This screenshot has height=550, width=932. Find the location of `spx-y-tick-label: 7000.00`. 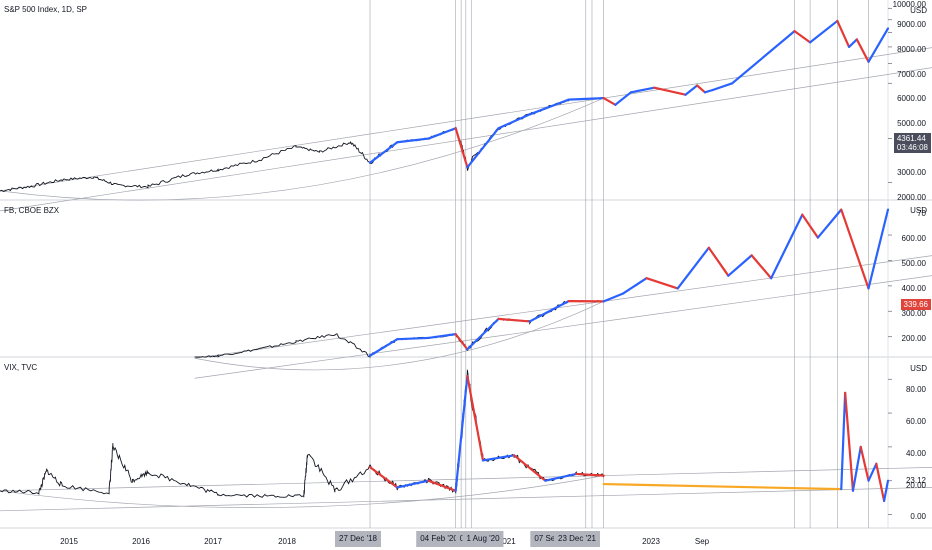

spx-y-tick-label: 7000.00 is located at coordinates (911, 74).